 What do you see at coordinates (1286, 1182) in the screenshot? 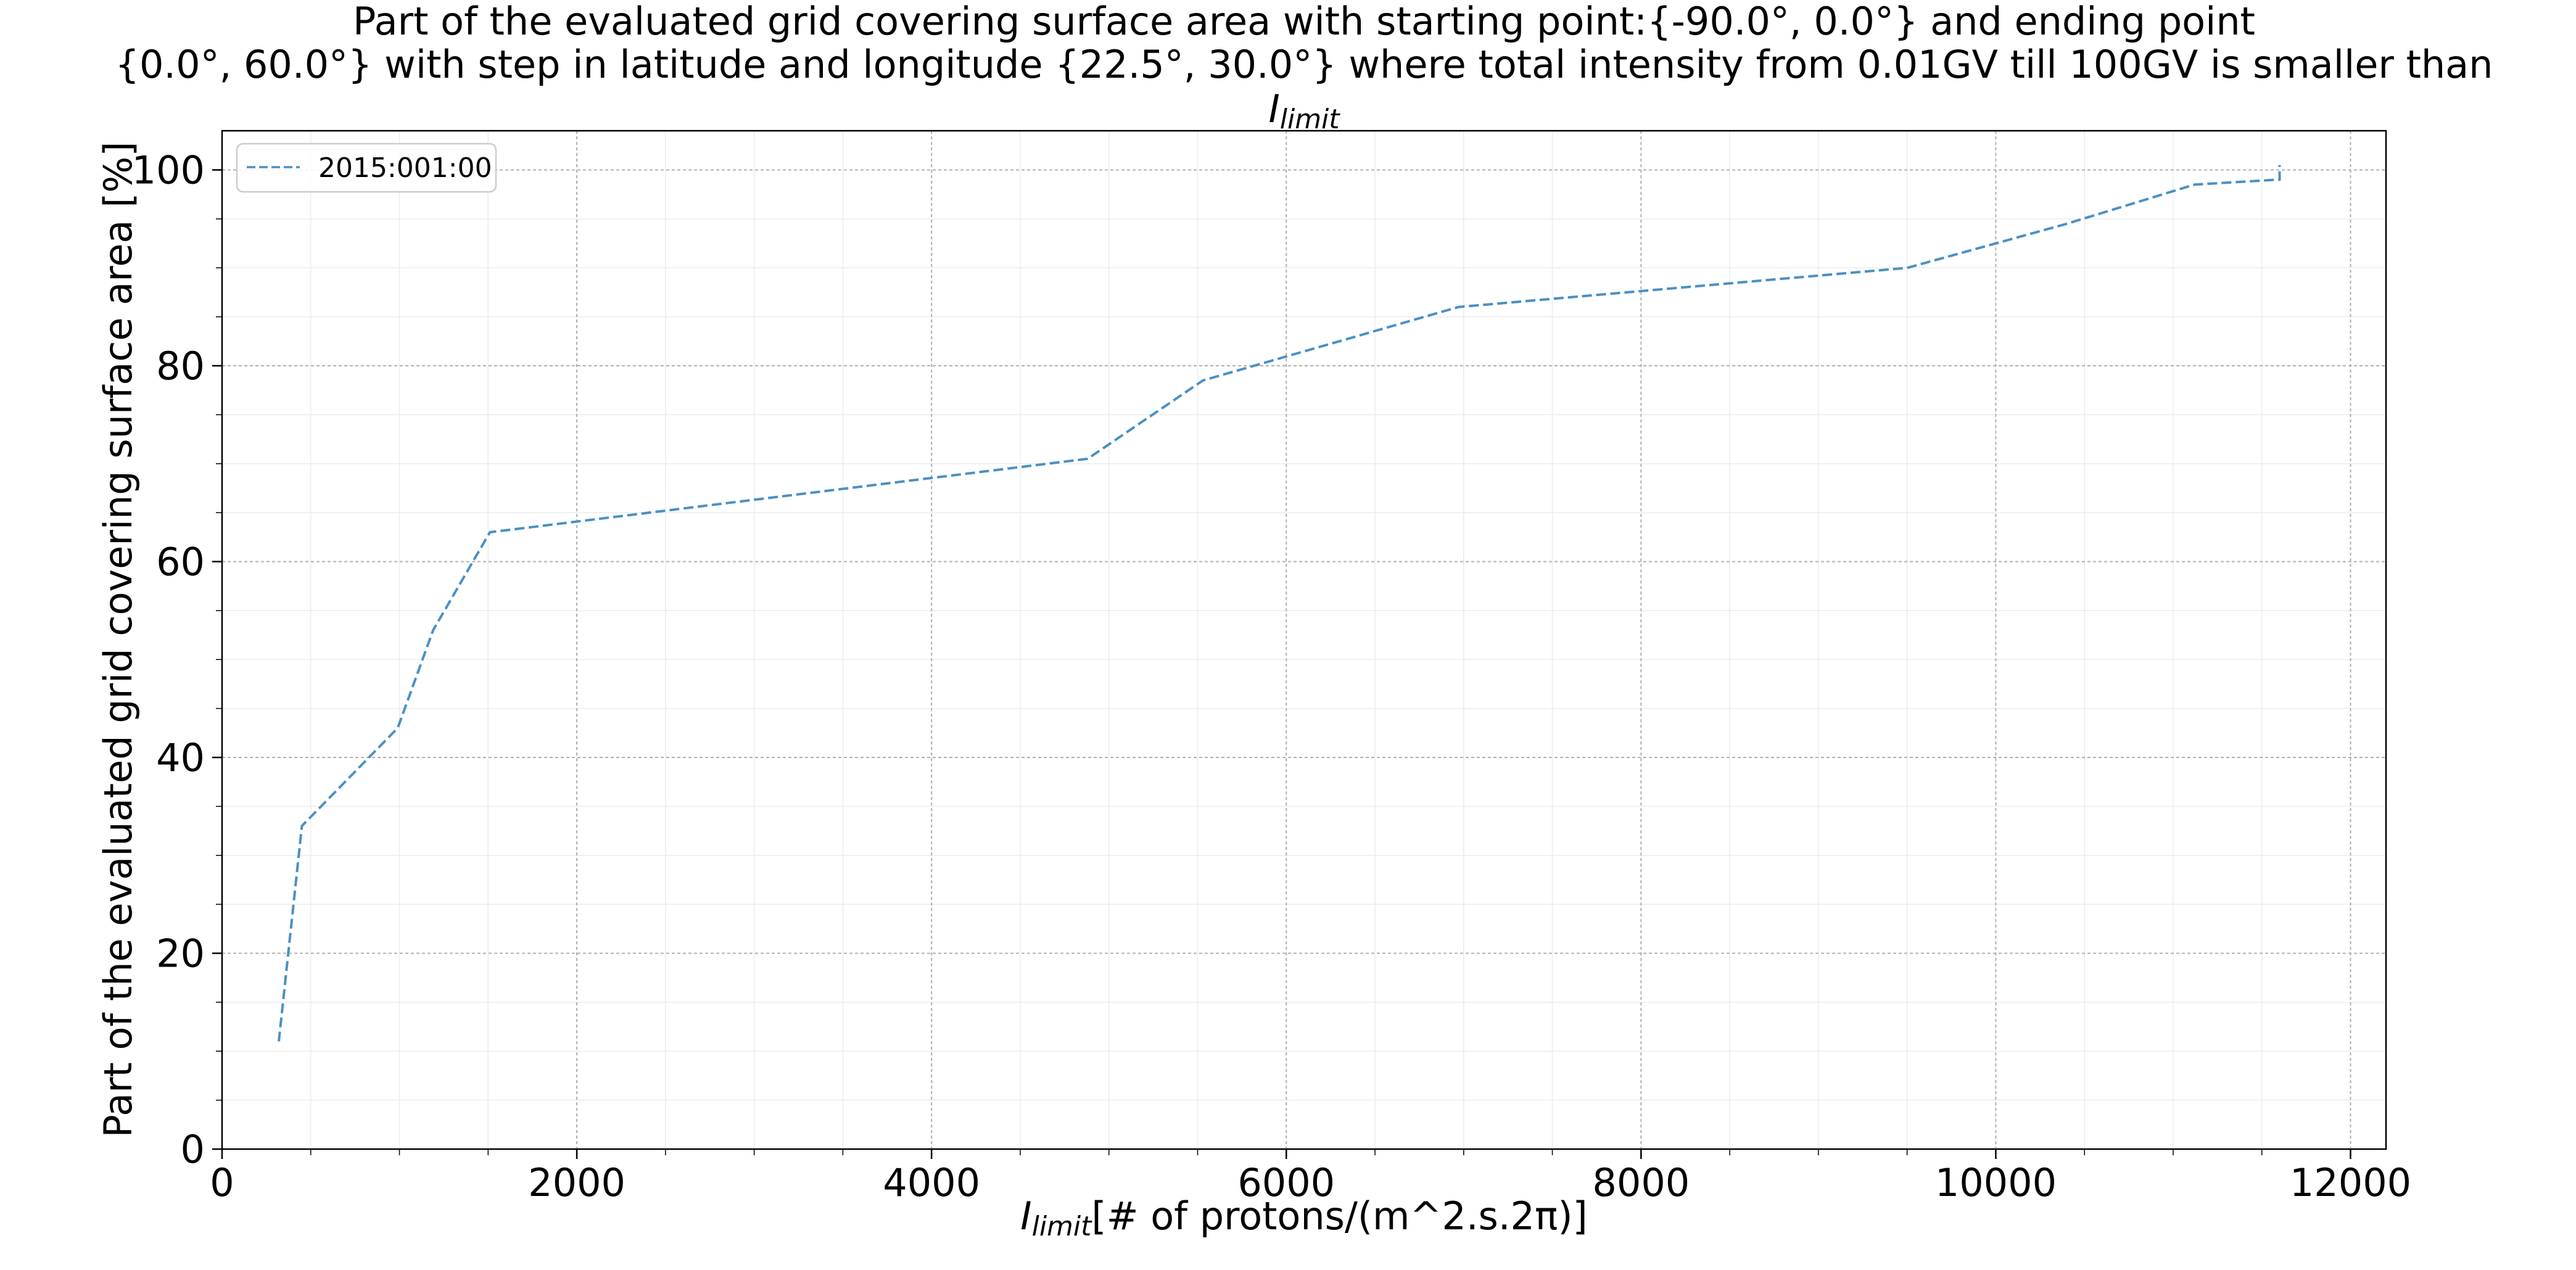
I see `x-tick-label: 6000` at bounding box center [1286, 1182].